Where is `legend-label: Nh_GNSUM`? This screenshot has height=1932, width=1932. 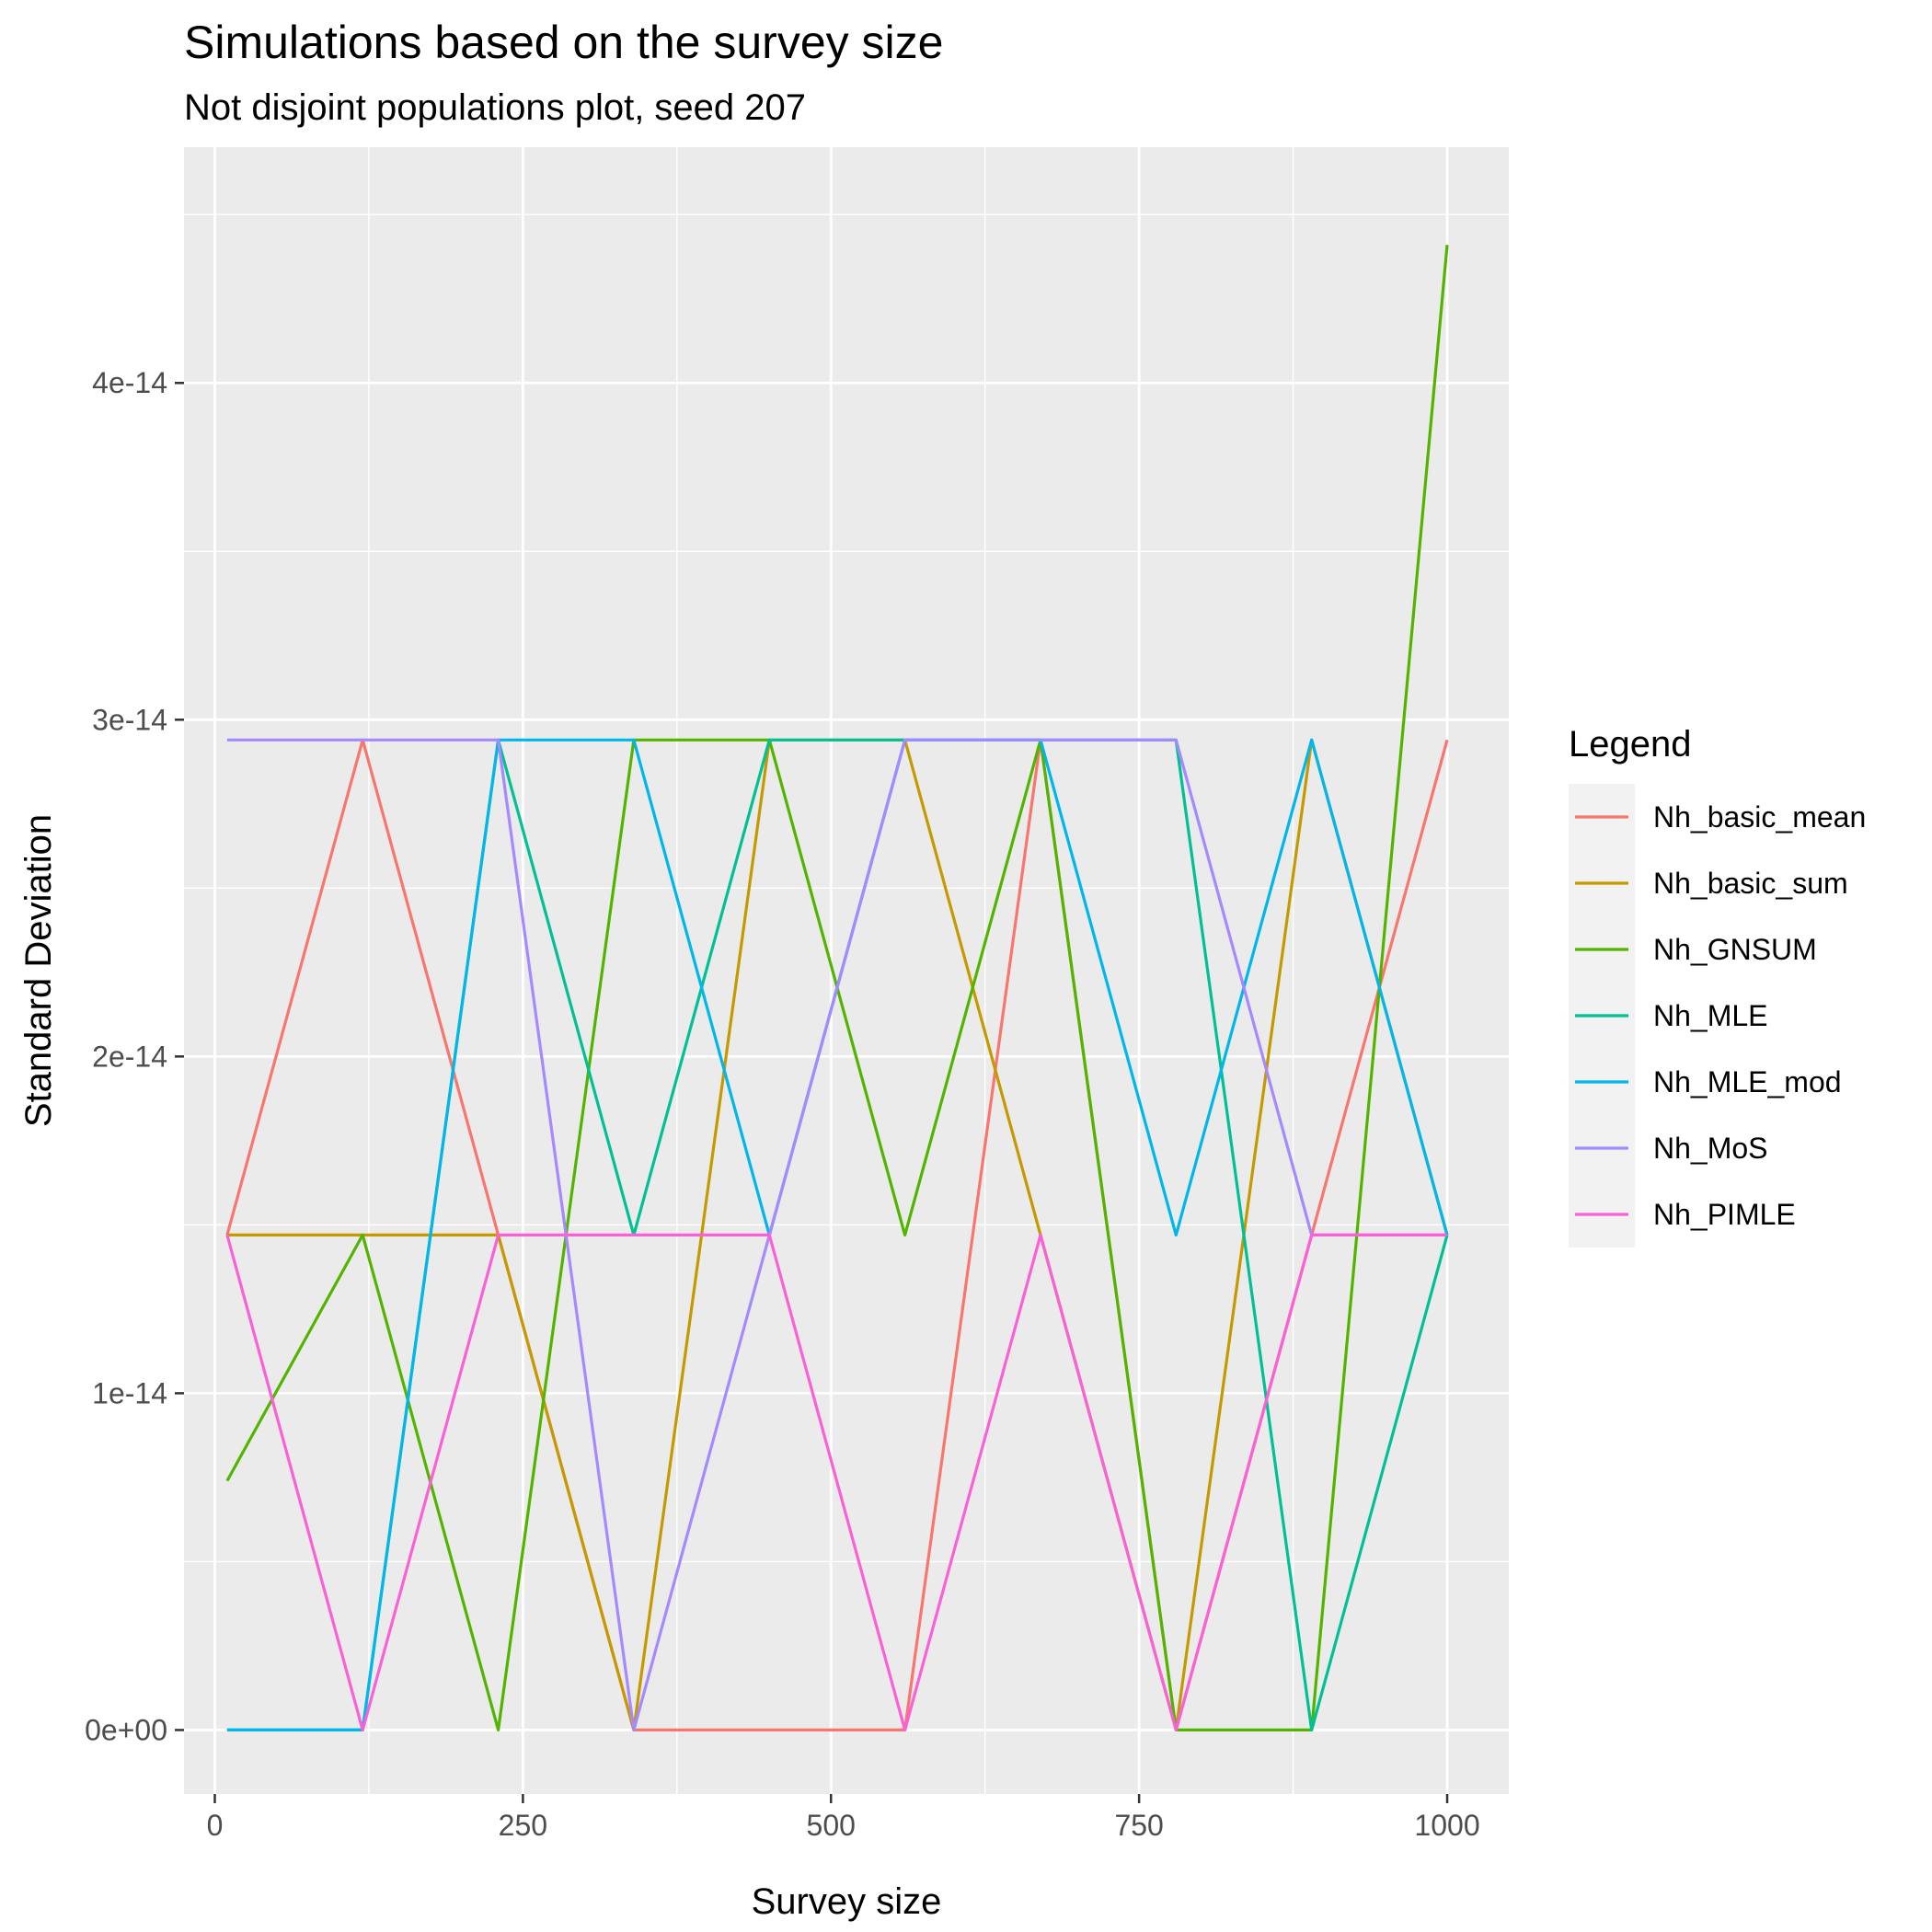
legend-label: Nh_GNSUM is located at coordinates (1735, 949).